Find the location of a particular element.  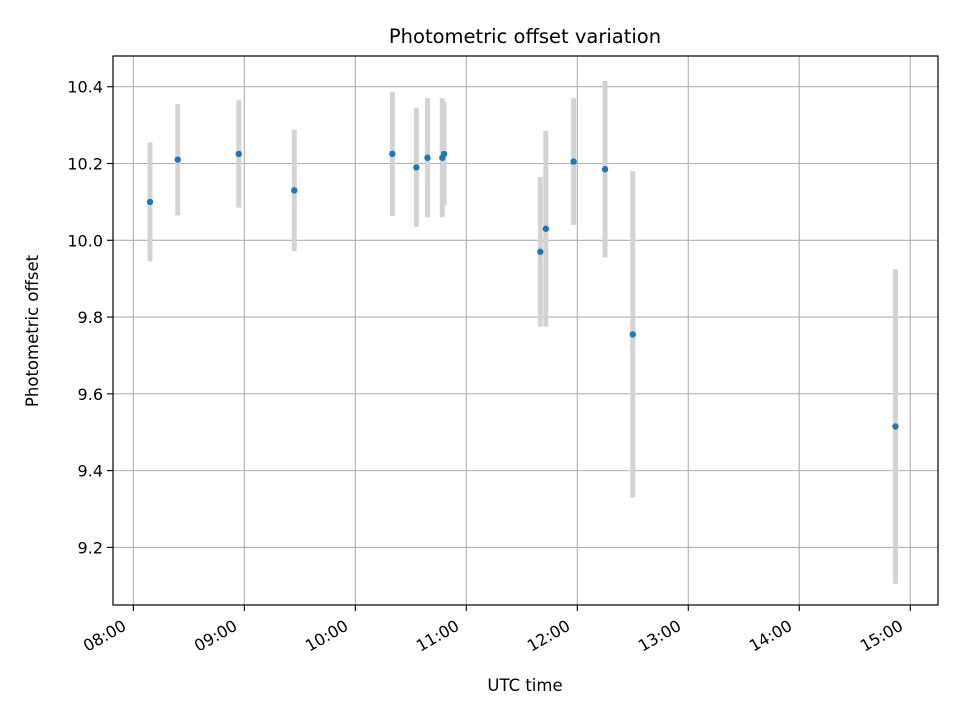

y-tick-label: 9.8 is located at coordinates (90, 317).